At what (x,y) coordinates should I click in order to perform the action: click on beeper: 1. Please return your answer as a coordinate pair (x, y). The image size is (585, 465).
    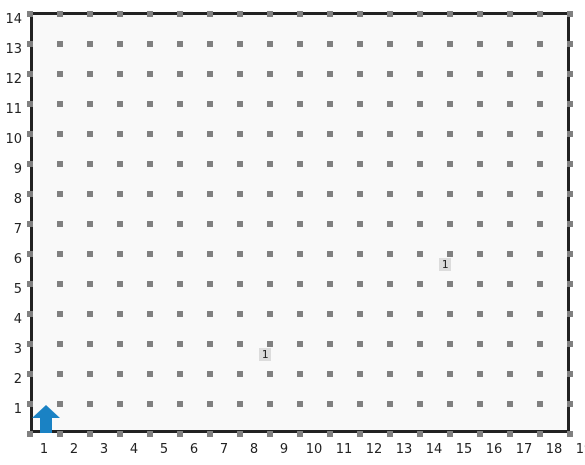
    Looking at the image, I should click on (265, 354).